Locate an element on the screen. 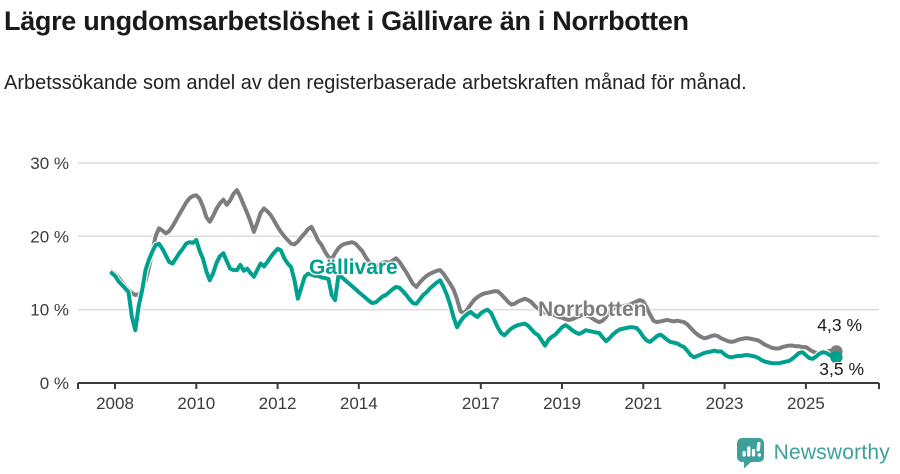  x-tick-label-2014: 2014 is located at coordinates (359, 403).